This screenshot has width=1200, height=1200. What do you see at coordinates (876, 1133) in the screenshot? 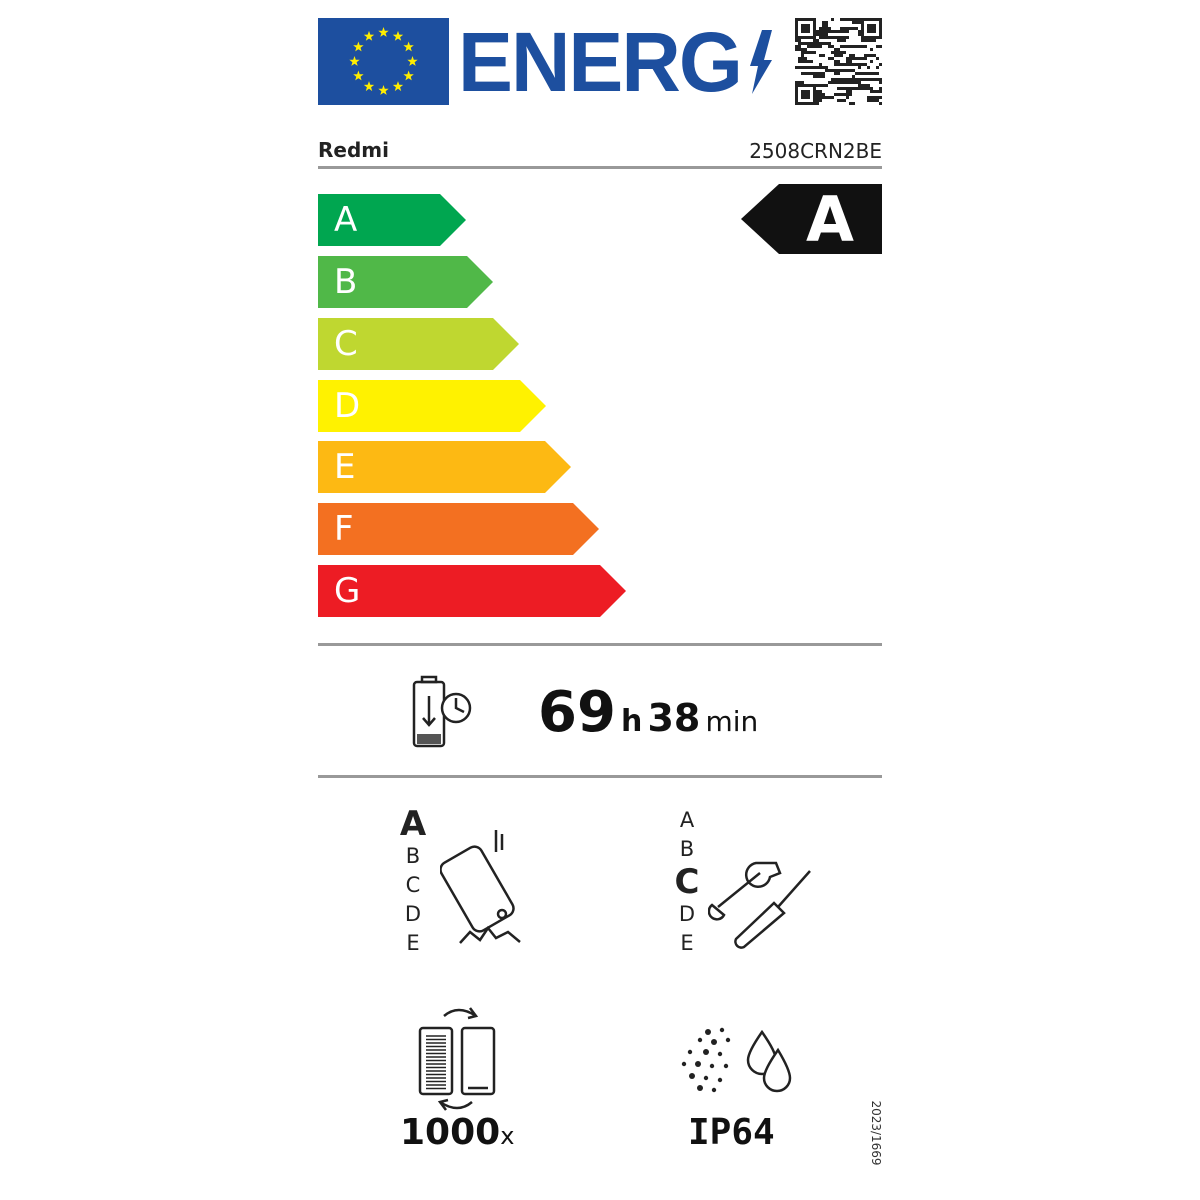
I see `regulation-number: 2023/1669` at bounding box center [876, 1133].